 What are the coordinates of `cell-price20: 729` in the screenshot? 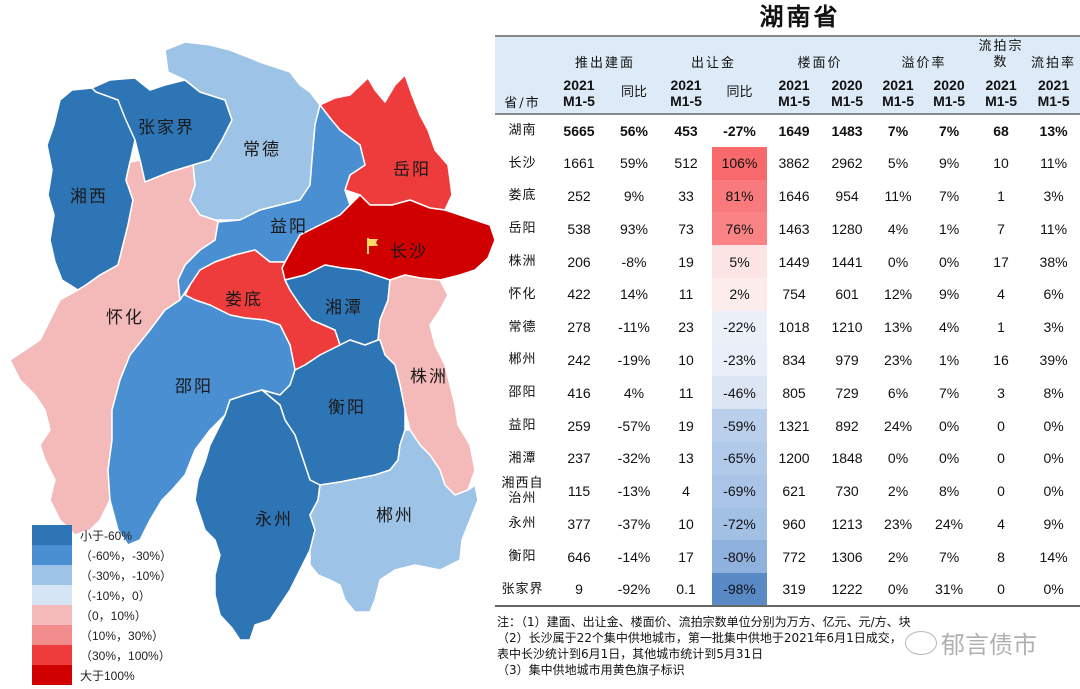 It's located at (847, 392).